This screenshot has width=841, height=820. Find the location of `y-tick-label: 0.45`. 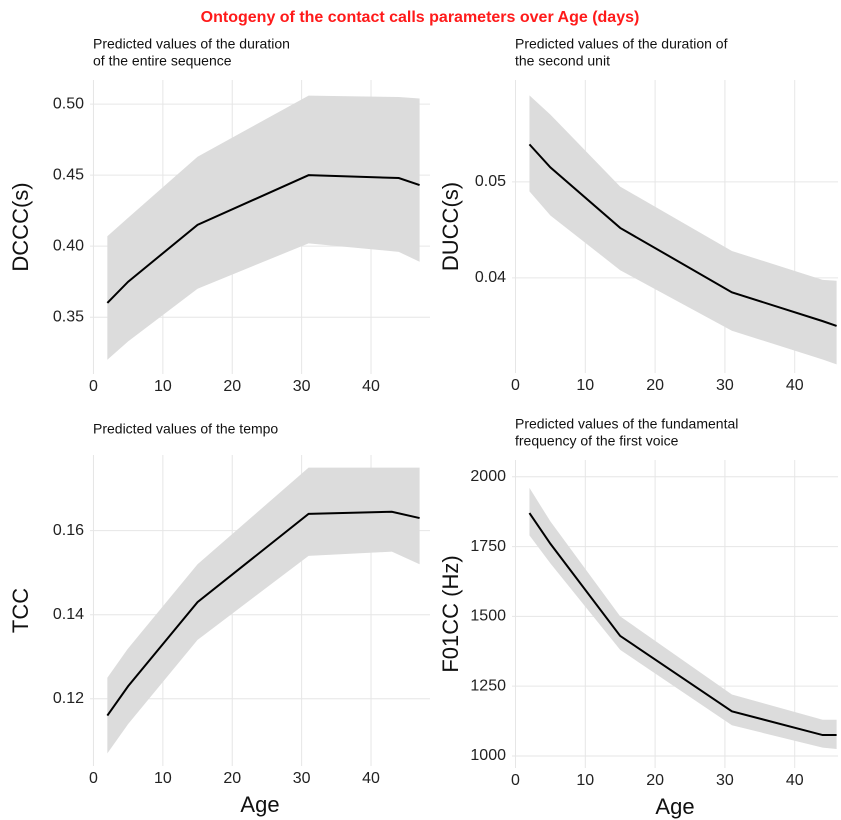

y-tick-label: 0.45 is located at coordinates (68, 174).